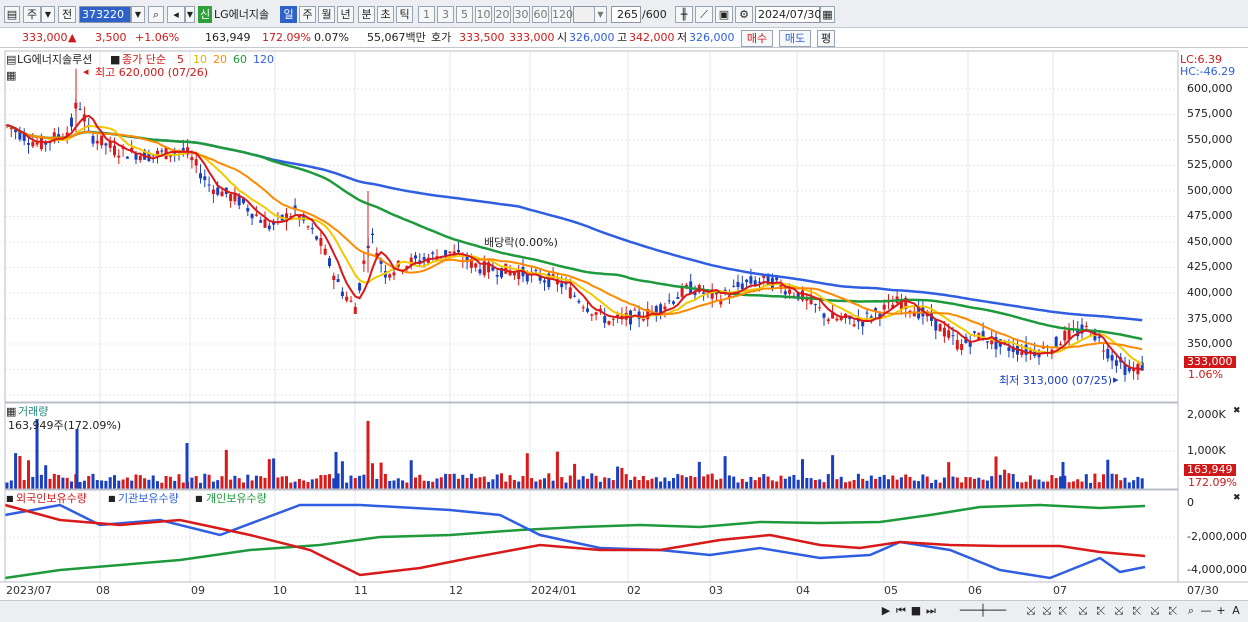 This screenshot has width=1248, height=622. Describe the element at coordinates (983, 610) in the screenshot. I see `zoom-slider: ───┼───` at that location.